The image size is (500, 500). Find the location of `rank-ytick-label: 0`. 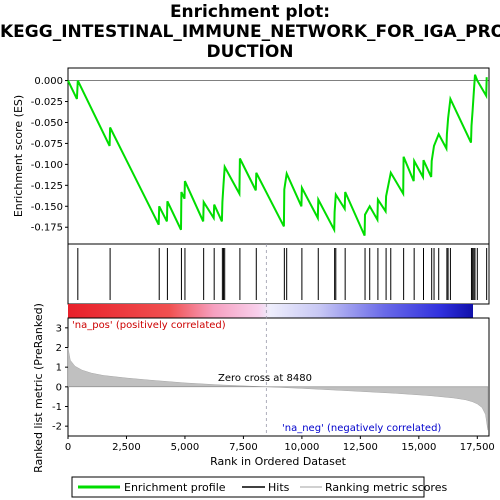

rank-ytick-label: 0 is located at coordinates (59, 387).